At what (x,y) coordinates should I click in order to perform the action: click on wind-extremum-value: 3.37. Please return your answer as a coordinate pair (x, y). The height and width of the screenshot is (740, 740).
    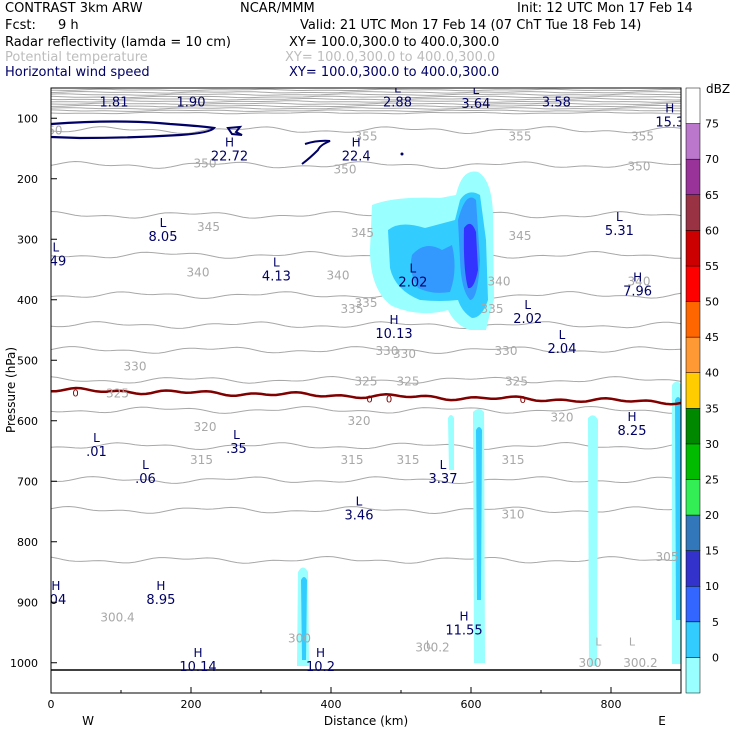
    Looking at the image, I should click on (443, 479).